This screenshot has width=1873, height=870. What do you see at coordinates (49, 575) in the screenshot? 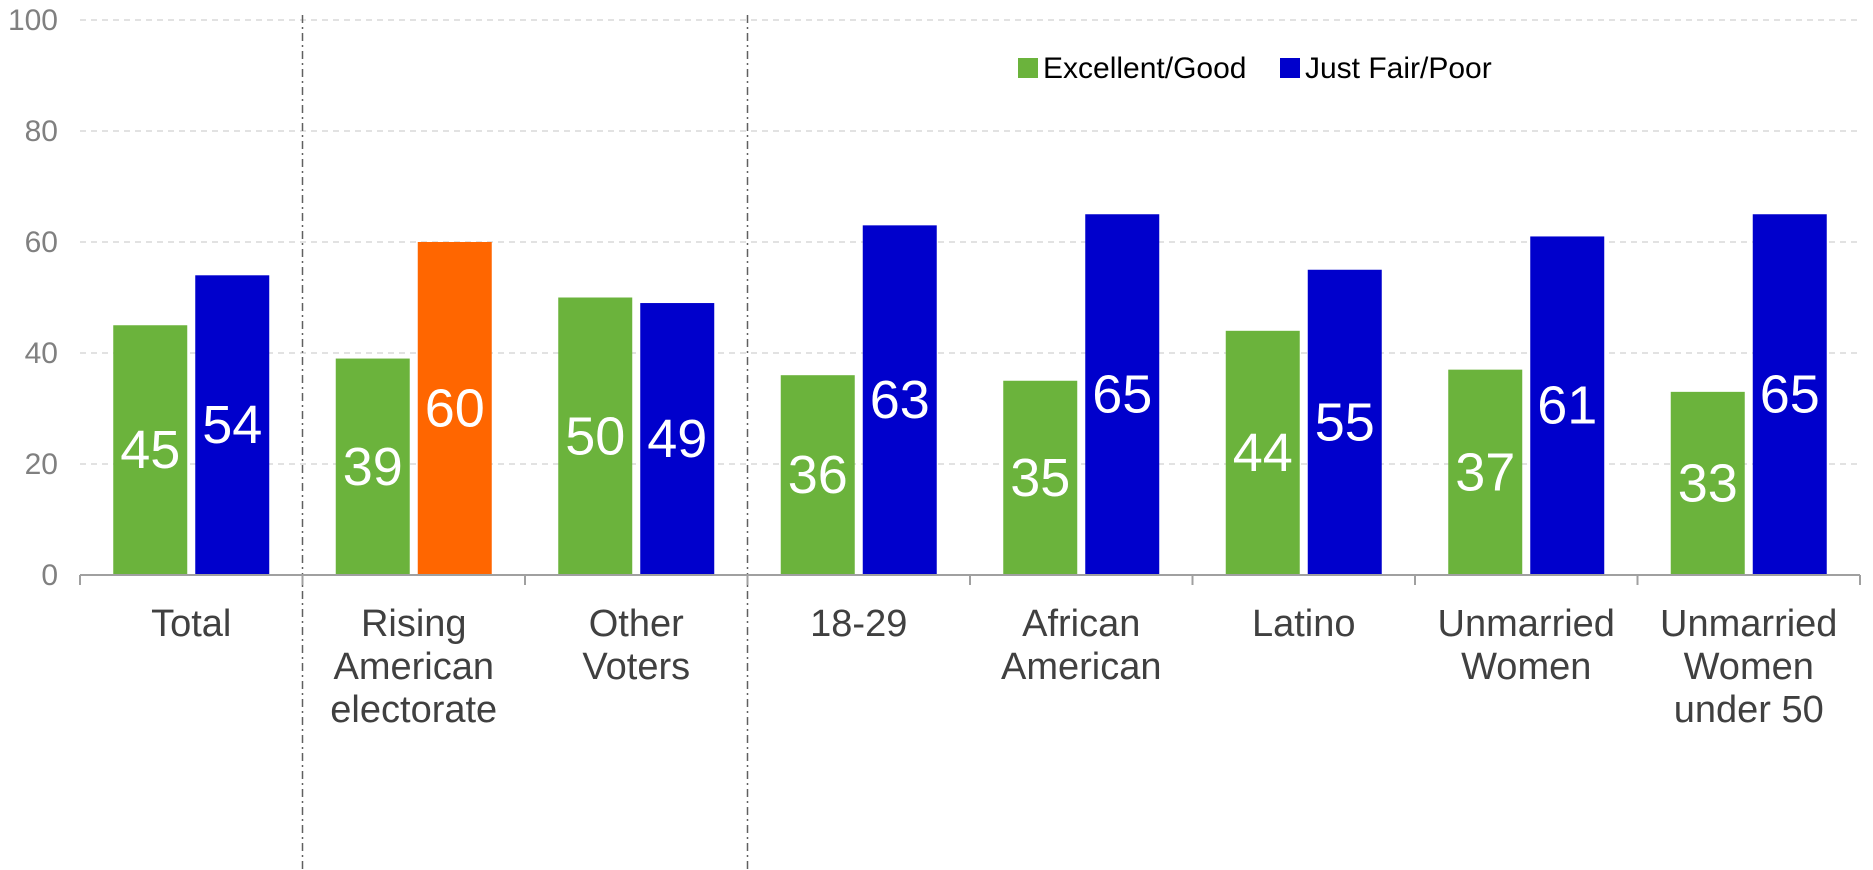
I see `y-tick-label: 0` at bounding box center [49, 575].